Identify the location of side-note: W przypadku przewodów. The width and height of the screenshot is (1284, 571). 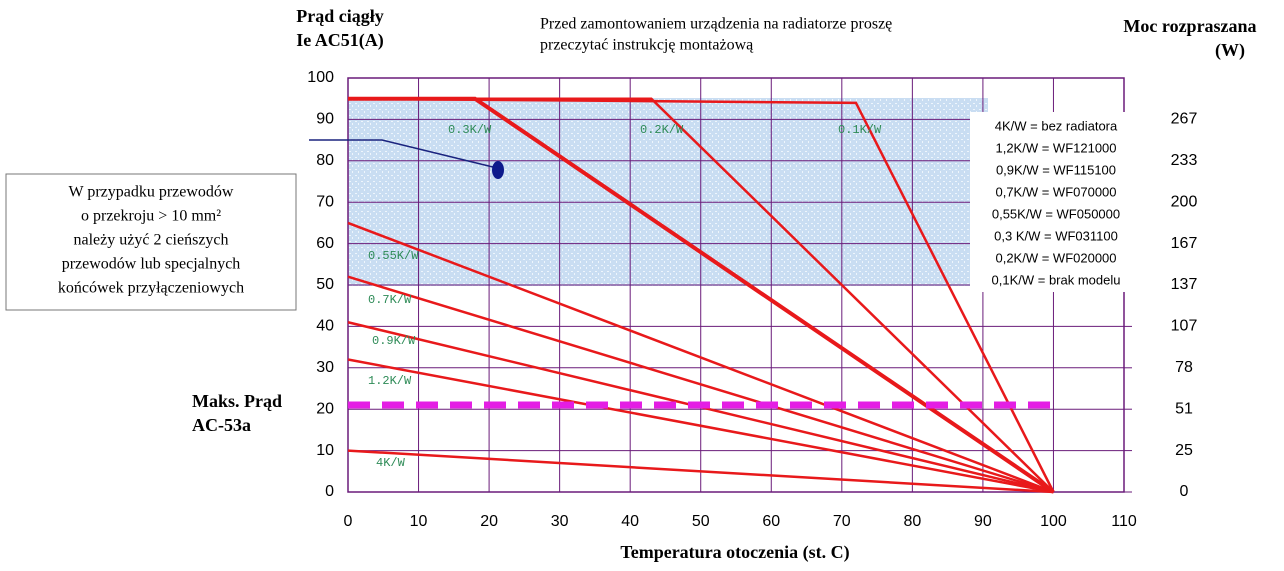
(151, 192).